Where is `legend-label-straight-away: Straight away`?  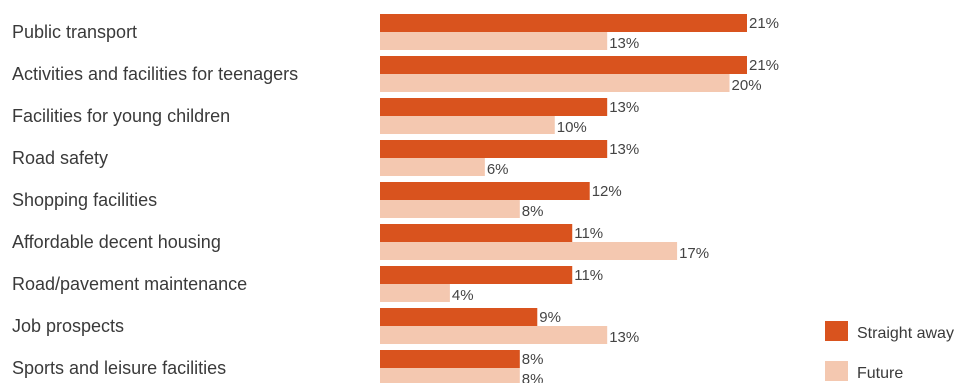
legend-label-straight-away: Straight away is located at coordinates (905, 333).